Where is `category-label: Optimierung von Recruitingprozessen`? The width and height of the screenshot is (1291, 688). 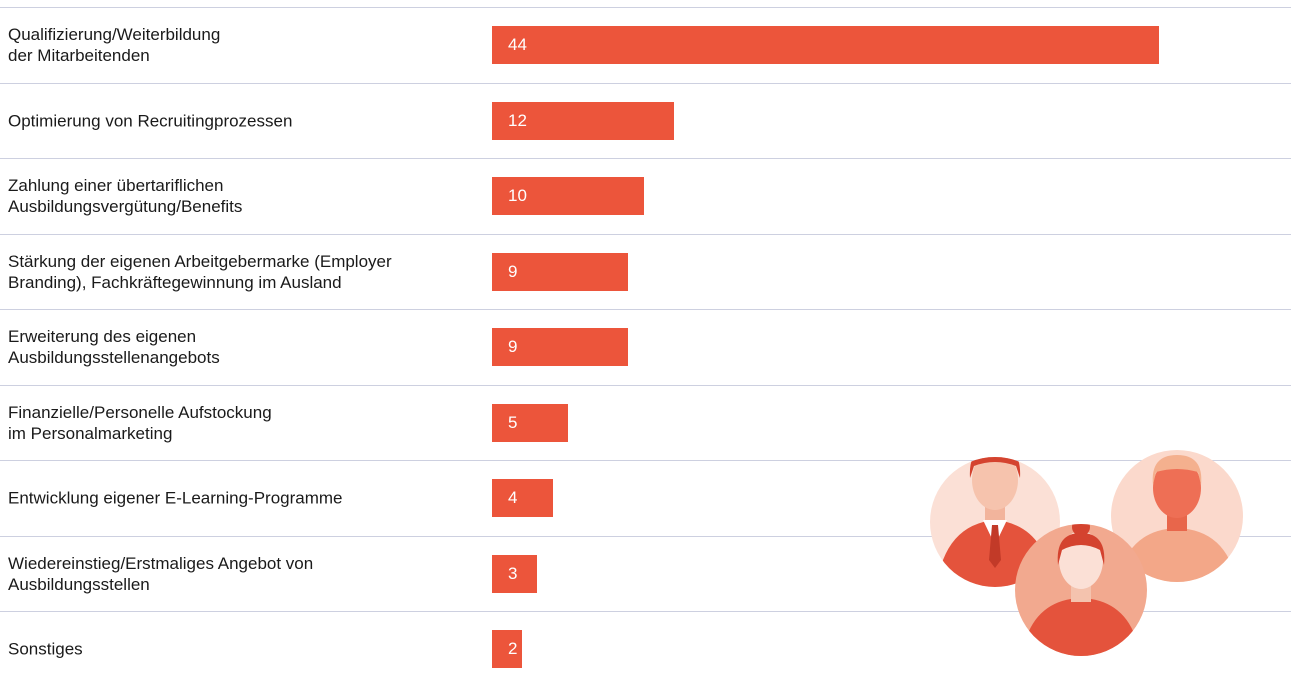
category-label: Optimierung von Recruitingprozessen is located at coordinates (150, 120).